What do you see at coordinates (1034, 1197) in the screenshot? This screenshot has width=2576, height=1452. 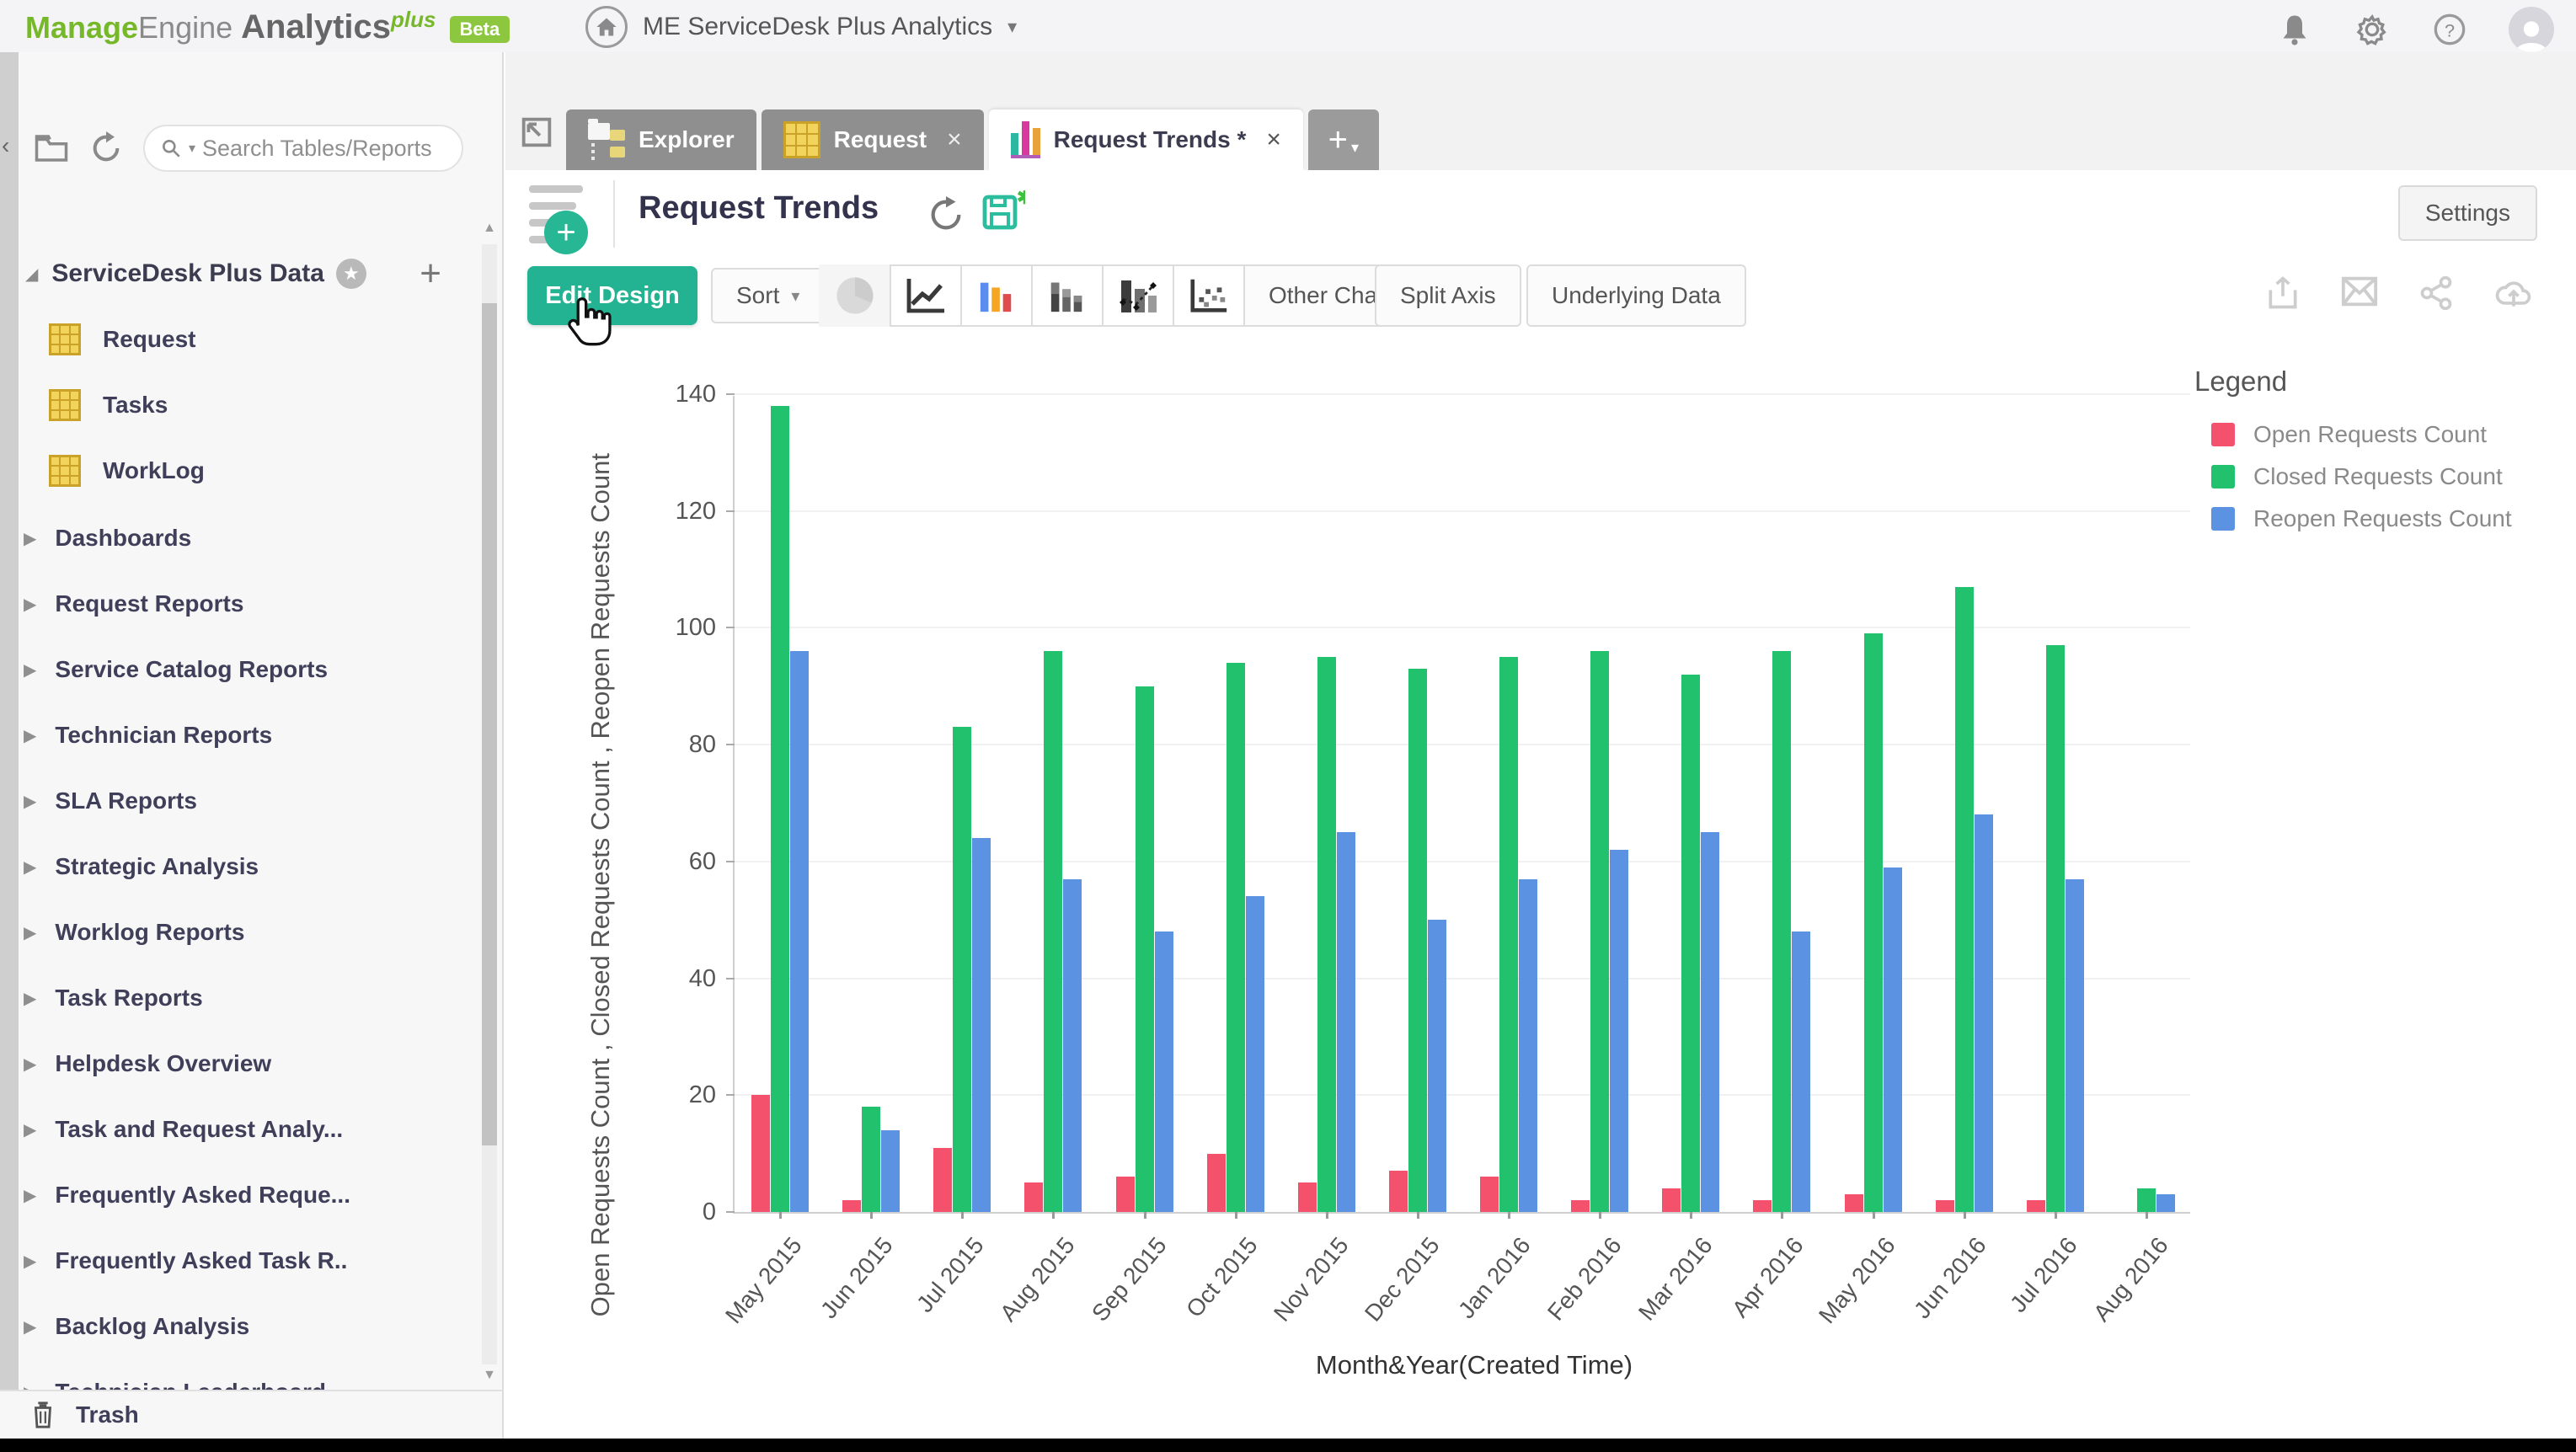 I see `bar-open-aug-2015` at bounding box center [1034, 1197].